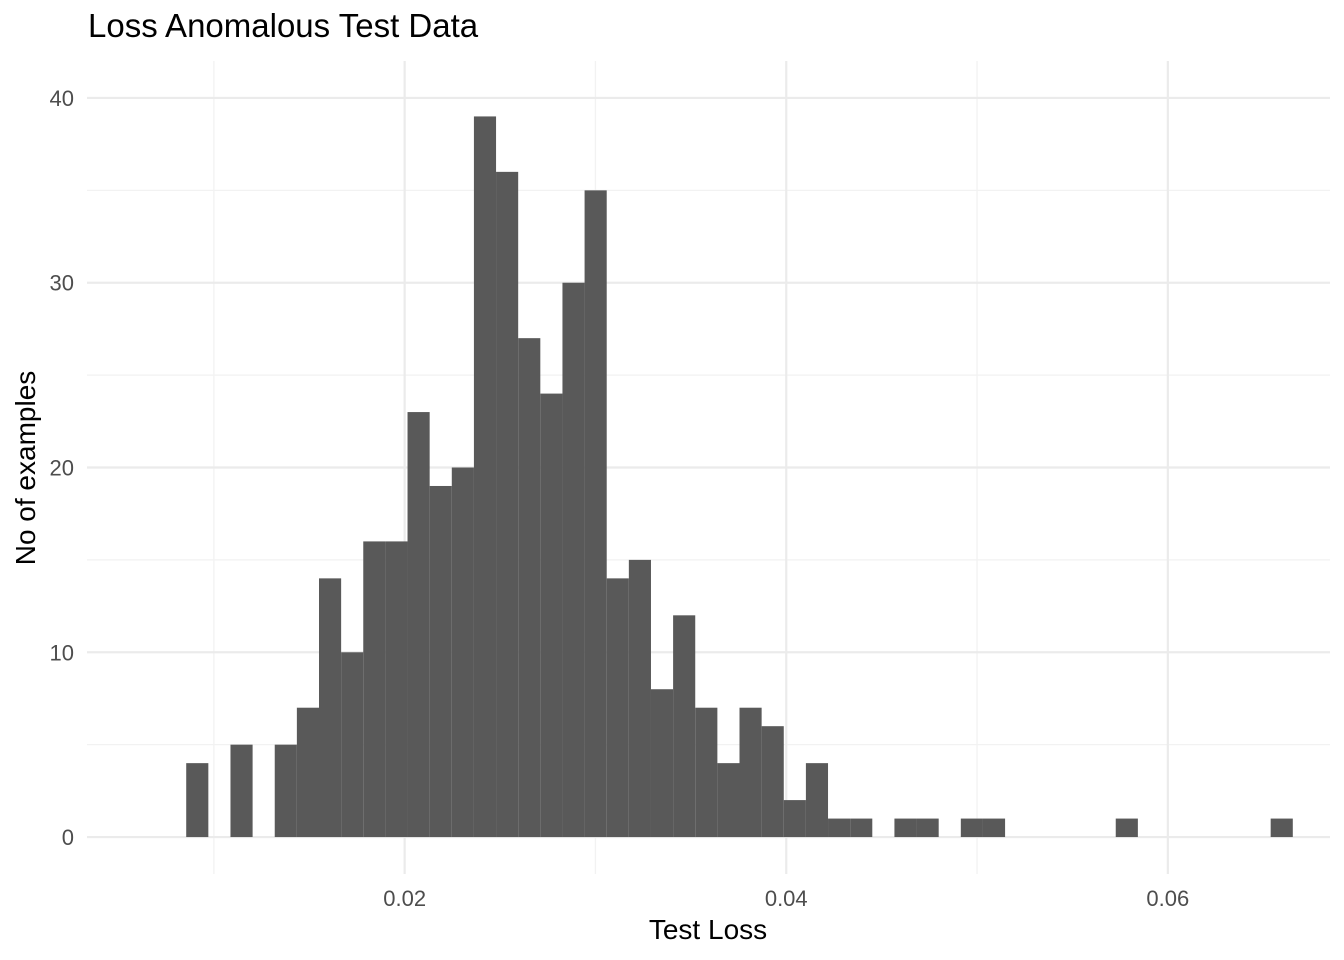 This screenshot has width=1344, height=960. I want to click on chart-title: Loss Anomalous Test Data, so click(283, 25).